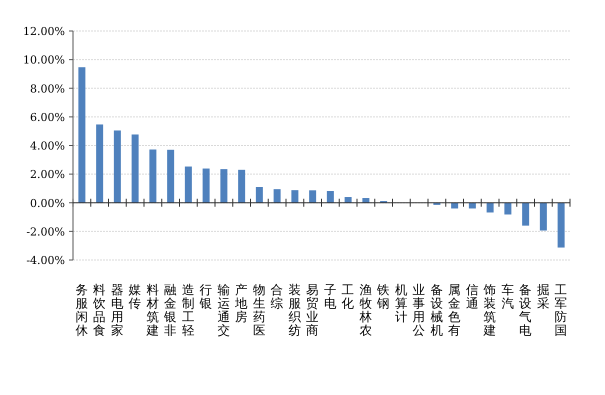 The height and width of the screenshot is (395, 605). I want to click on x-tick-label: 采掘, so click(543, 296).